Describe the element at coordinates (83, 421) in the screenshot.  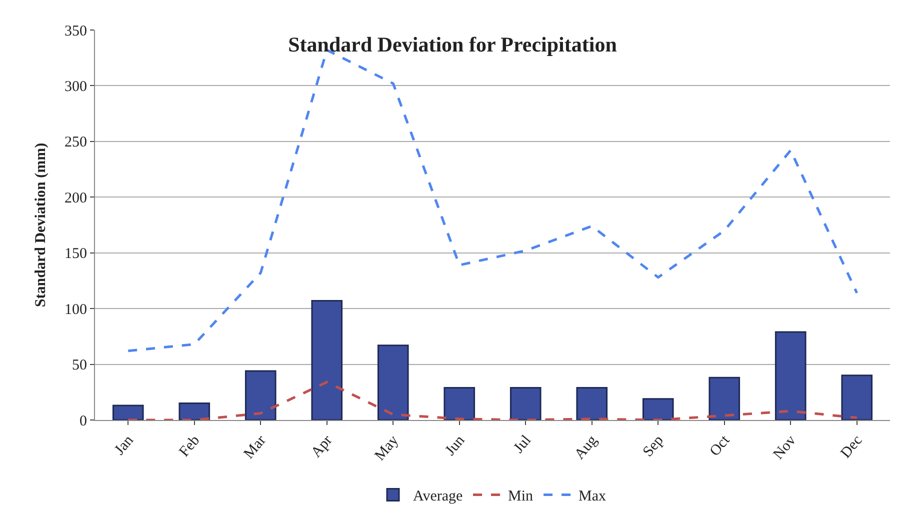
I see `y-tick-label: 0` at that location.